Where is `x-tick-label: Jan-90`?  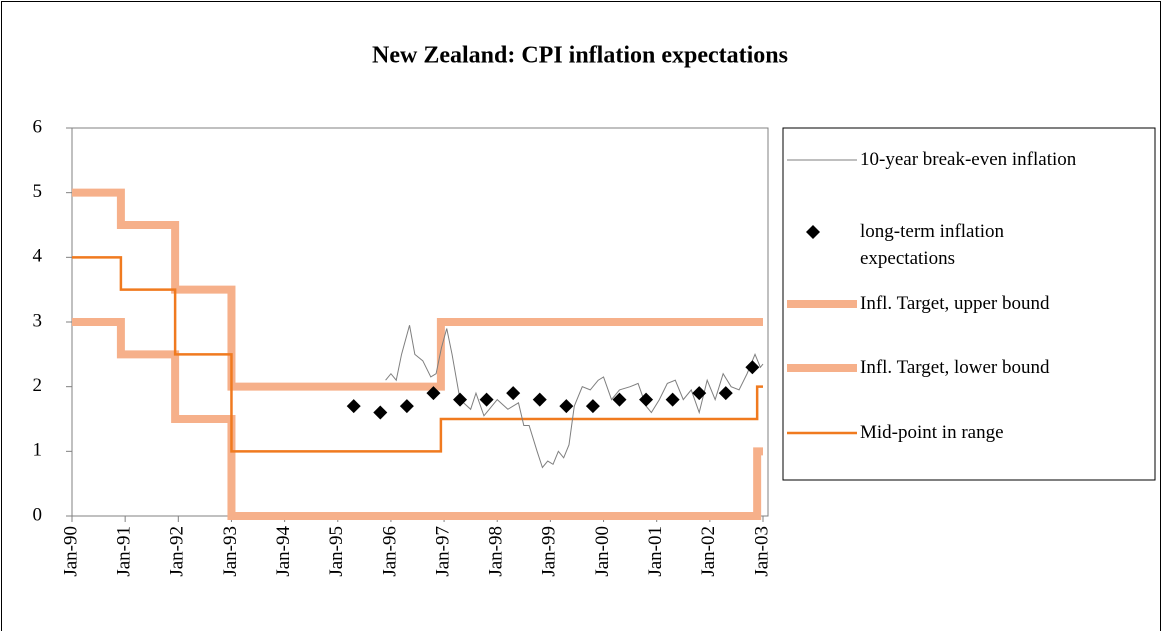 x-tick-label: Jan-90 is located at coordinates (70, 551).